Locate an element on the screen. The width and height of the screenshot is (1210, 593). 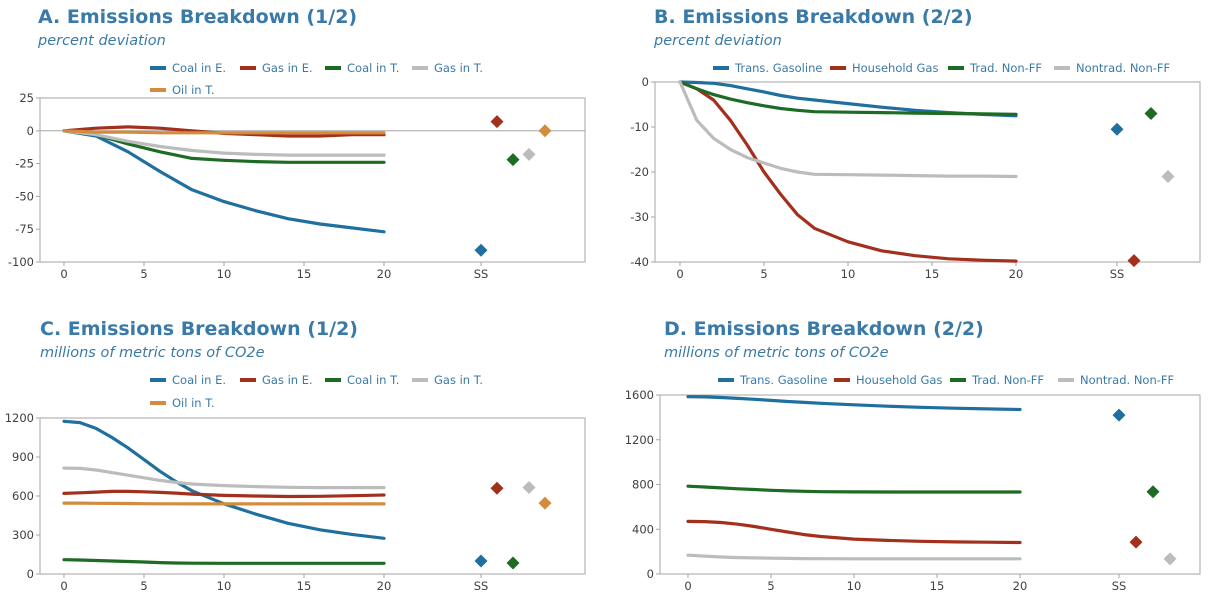
chart-a-xtick-label: 0 is located at coordinates (63, 274).